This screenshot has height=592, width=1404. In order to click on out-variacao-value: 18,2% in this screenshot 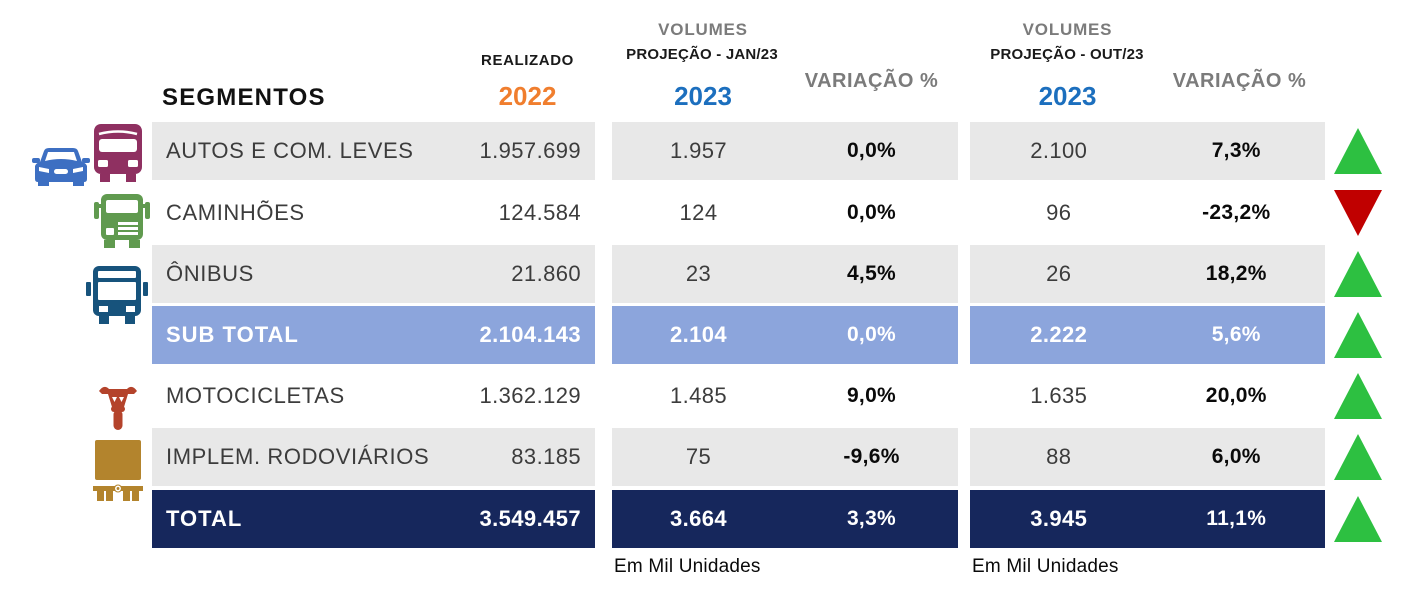, I will do `click(1236, 273)`.